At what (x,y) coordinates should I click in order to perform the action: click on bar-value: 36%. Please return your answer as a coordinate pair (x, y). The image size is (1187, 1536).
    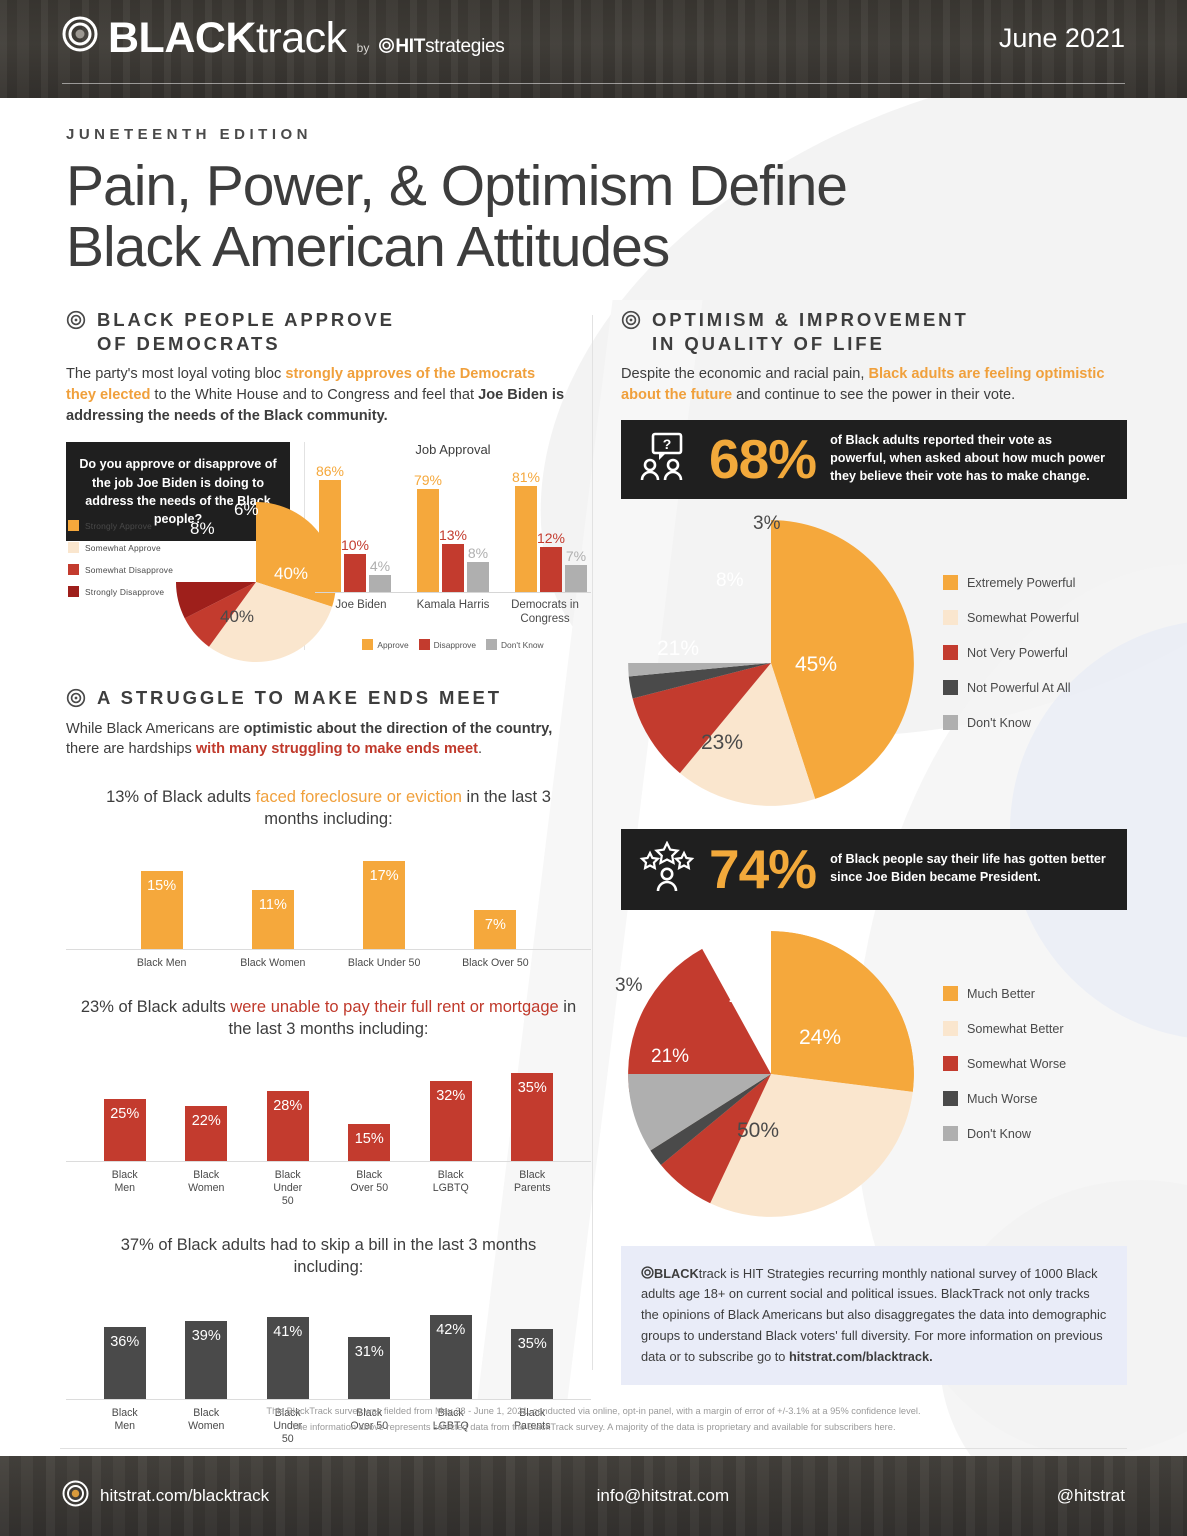
    Looking at the image, I should click on (125, 1342).